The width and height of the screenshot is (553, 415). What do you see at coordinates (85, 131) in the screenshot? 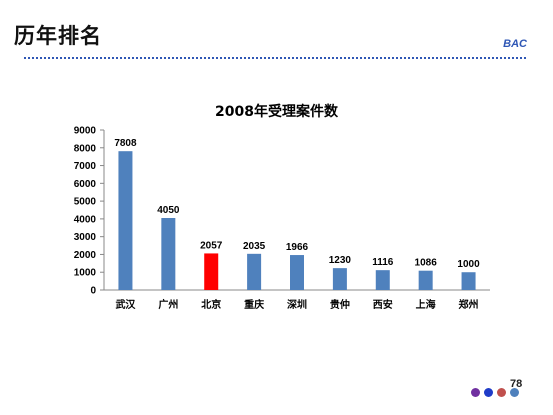
I see `y-tick-label: 9000` at bounding box center [85, 131].